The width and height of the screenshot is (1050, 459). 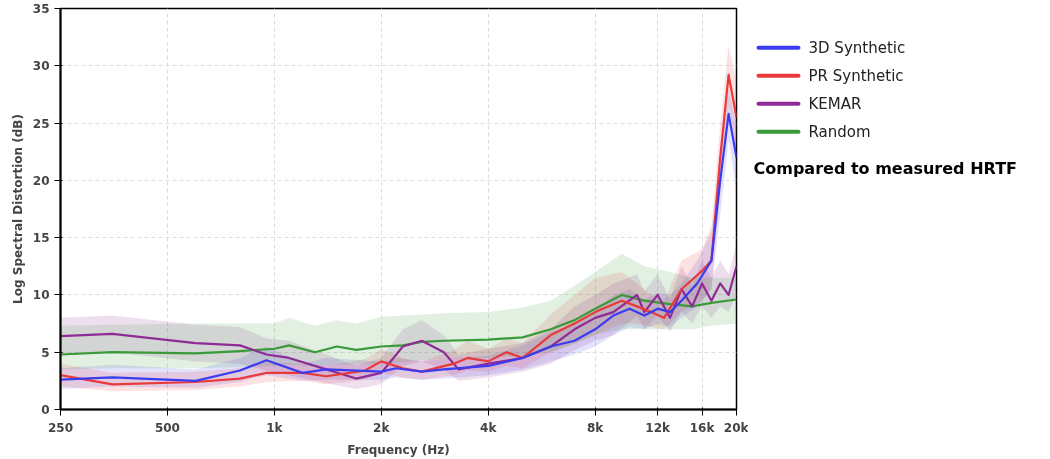 I want to click on x-axis-title: Frequency (Hz), so click(x=398, y=449).